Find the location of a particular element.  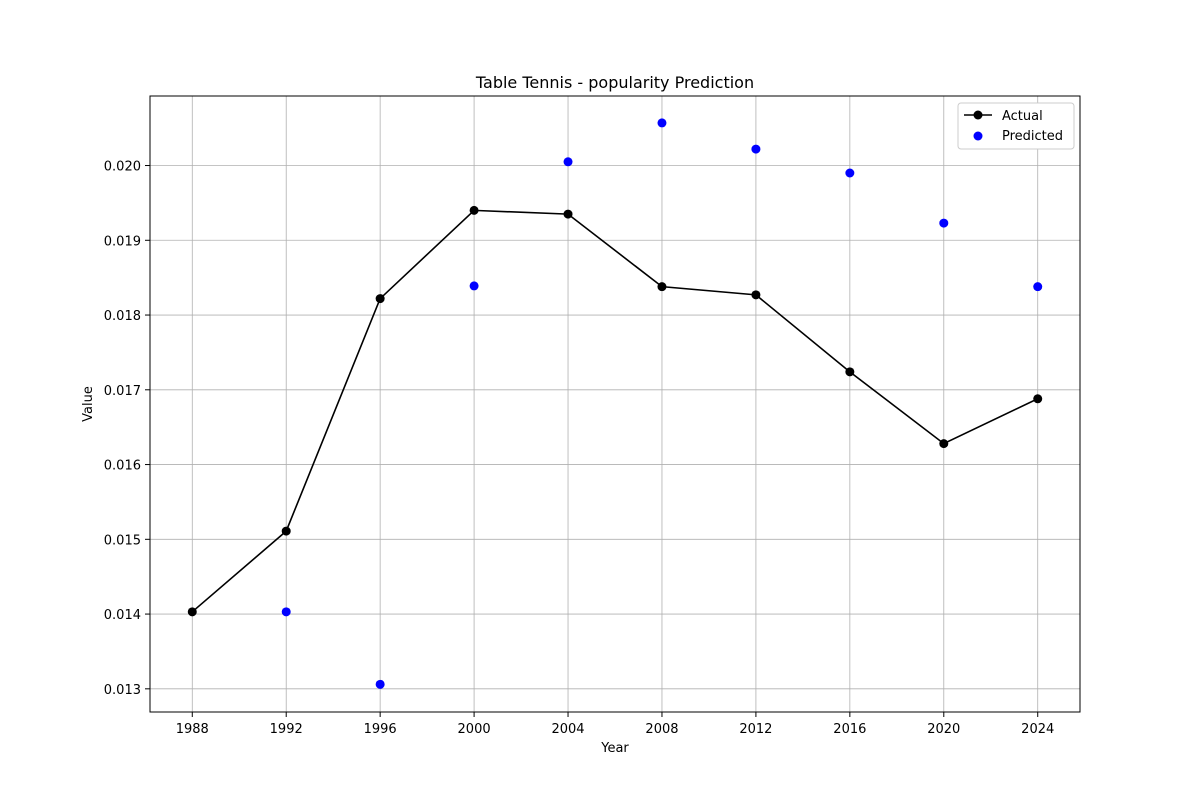

x-tick-label: 2020 is located at coordinates (943, 729).